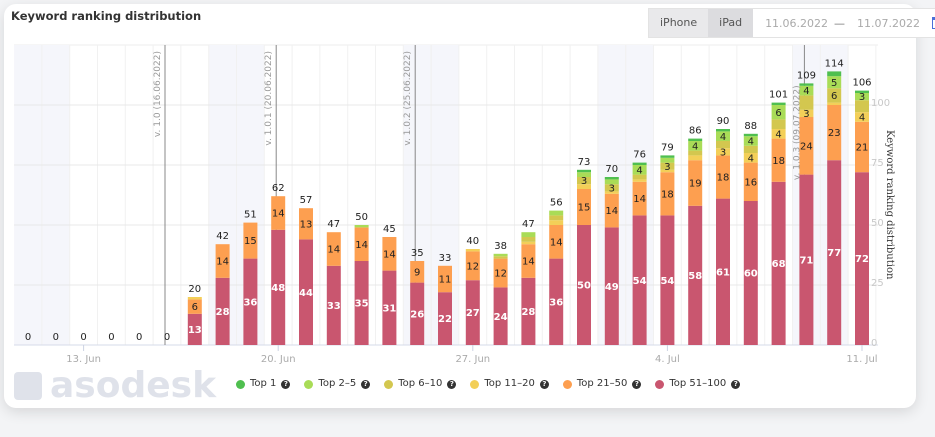 This screenshot has width=935, height=437. What do you see at coordinates (695, 184) in the screenshot?
I see `segment-label: 19` at bounding box center [695, 184].